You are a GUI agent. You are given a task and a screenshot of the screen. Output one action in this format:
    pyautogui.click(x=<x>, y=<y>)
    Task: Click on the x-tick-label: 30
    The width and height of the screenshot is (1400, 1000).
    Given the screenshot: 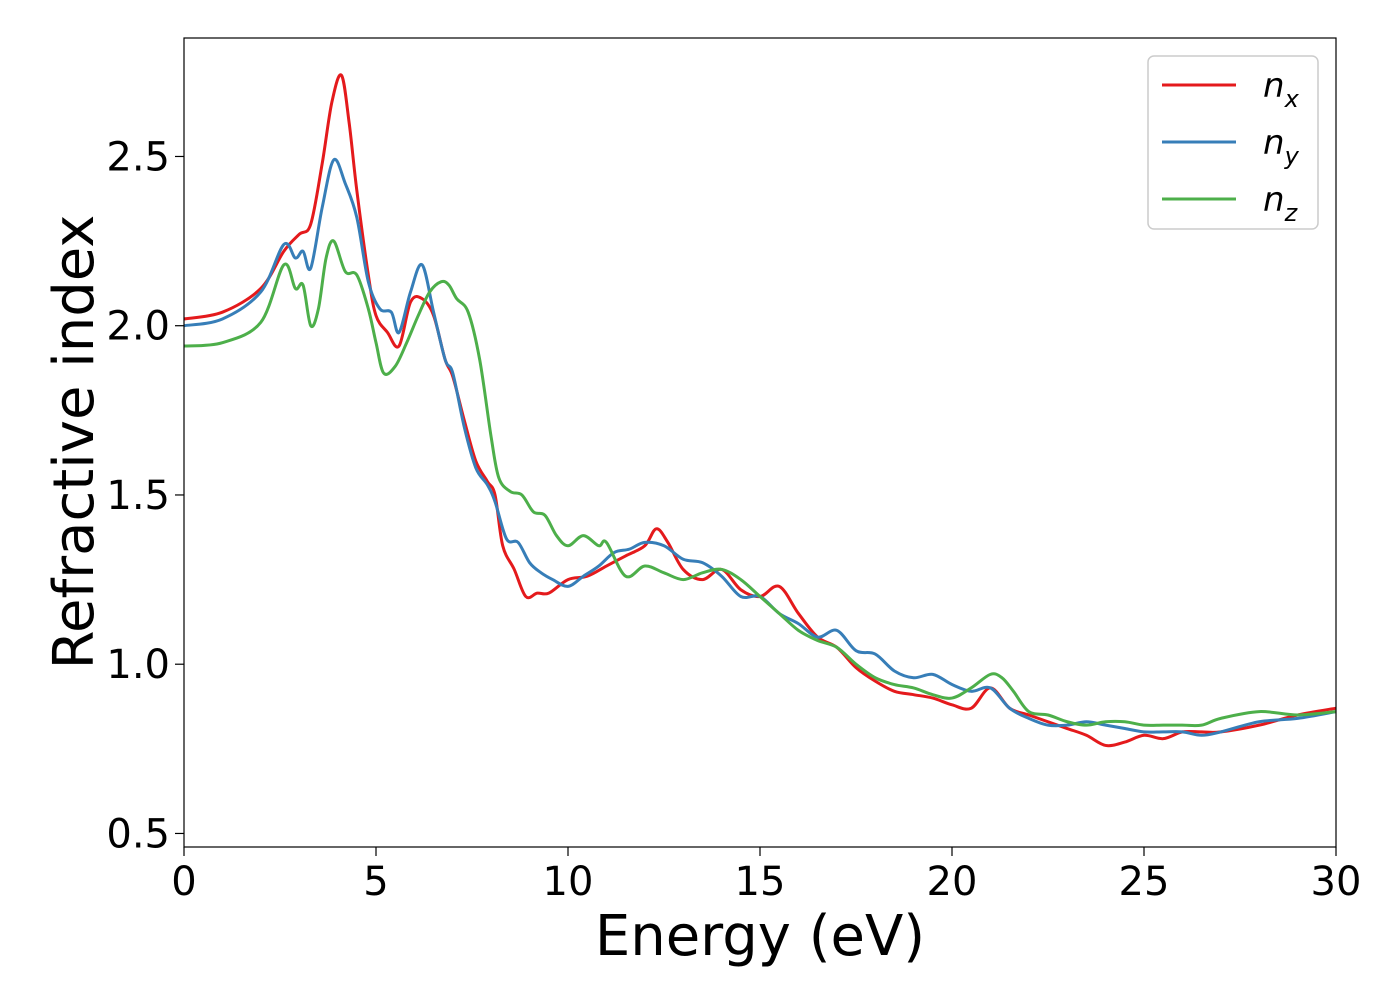 What is the action you would take?
    pyautogui.click(x=1336, y=882)
    